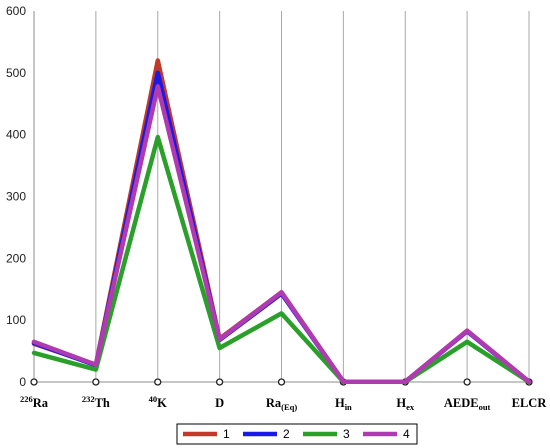 The width and height of the screenshot is (550, 448). I want to click on y-tick-label: 300, so click(16, 197).